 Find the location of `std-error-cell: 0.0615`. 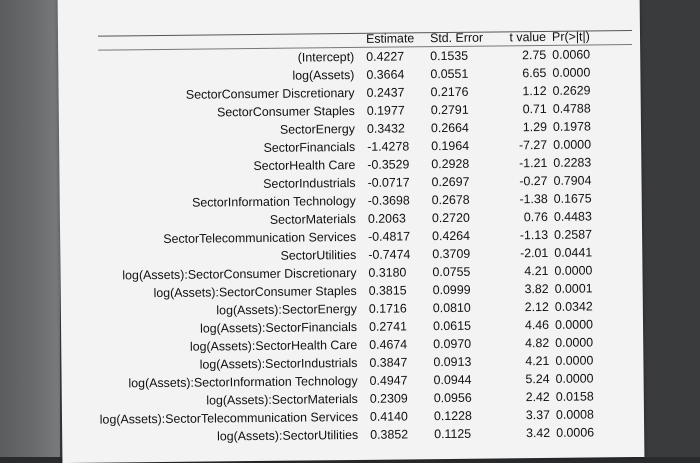

std-error-cell: 0.0615 is located at coordinates (452, 326).